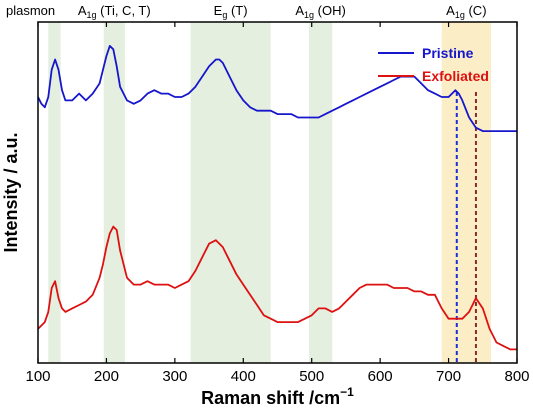 The width and height of the screenshot is (533, 414). What do you see at coordinates (448, 53) in the screenshot?
I see `legend-label-pristine: Pristine` at bounding box center [448, 53].